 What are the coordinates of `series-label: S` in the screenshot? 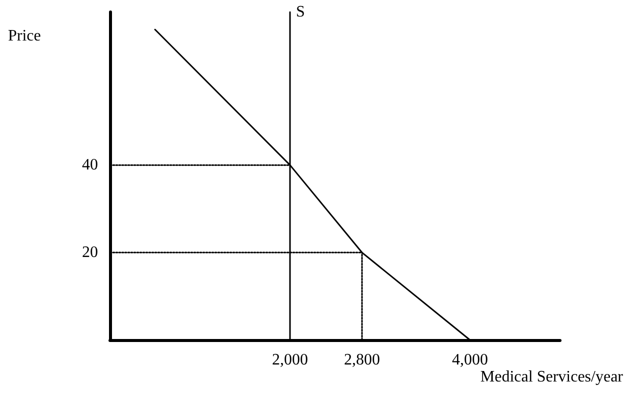 It's located at (300, 12).